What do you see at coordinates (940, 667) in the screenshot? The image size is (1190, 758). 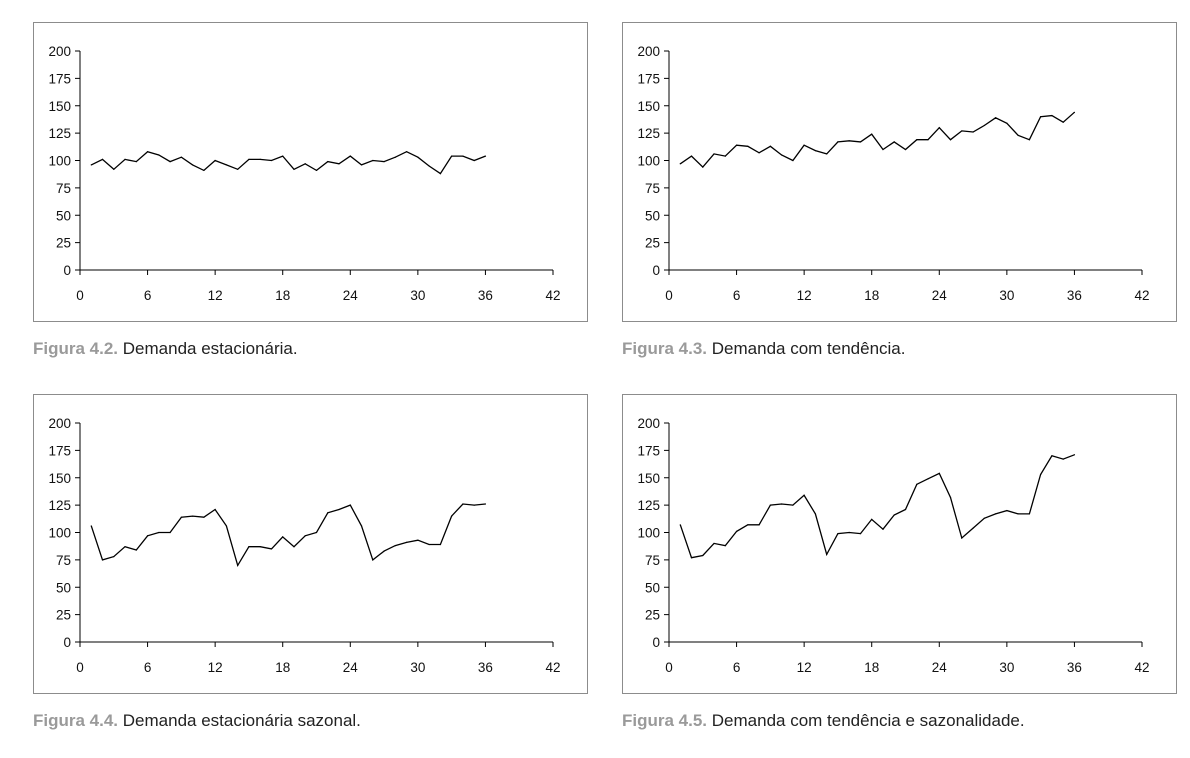 I see `x-tick-label: 24` at bounding box center [940, 667].